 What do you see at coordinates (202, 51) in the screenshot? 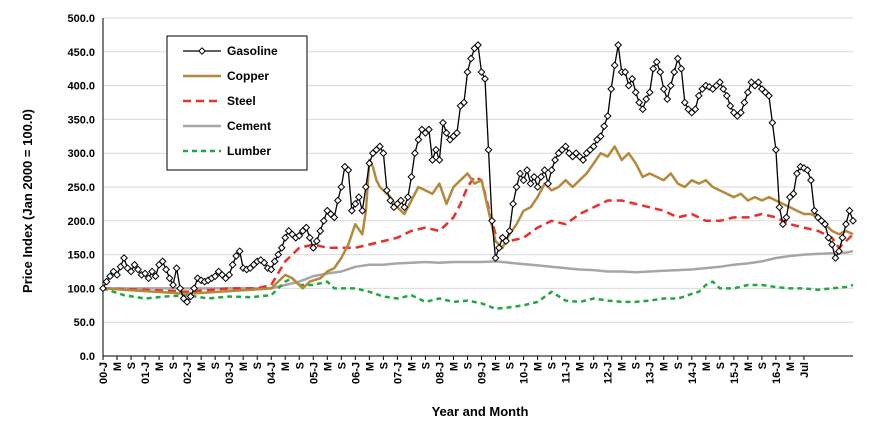
I see `legend-marker-gasoline` at bounding box center [202, 51].